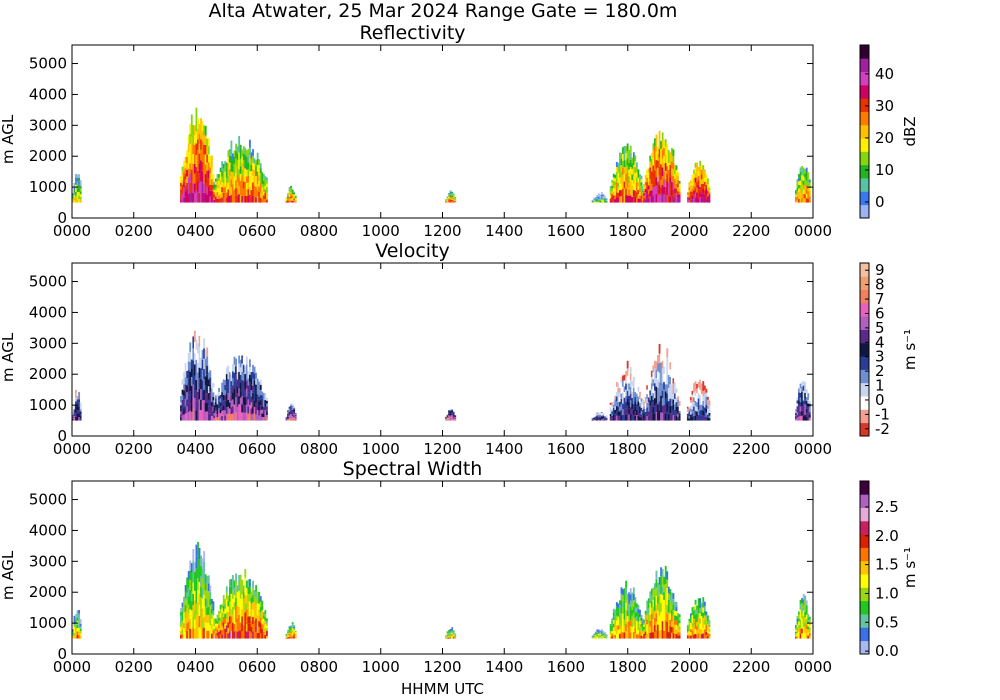 The image size is (1000, 700). I want to click on velocity-title: Velocity, so click(412, 251).